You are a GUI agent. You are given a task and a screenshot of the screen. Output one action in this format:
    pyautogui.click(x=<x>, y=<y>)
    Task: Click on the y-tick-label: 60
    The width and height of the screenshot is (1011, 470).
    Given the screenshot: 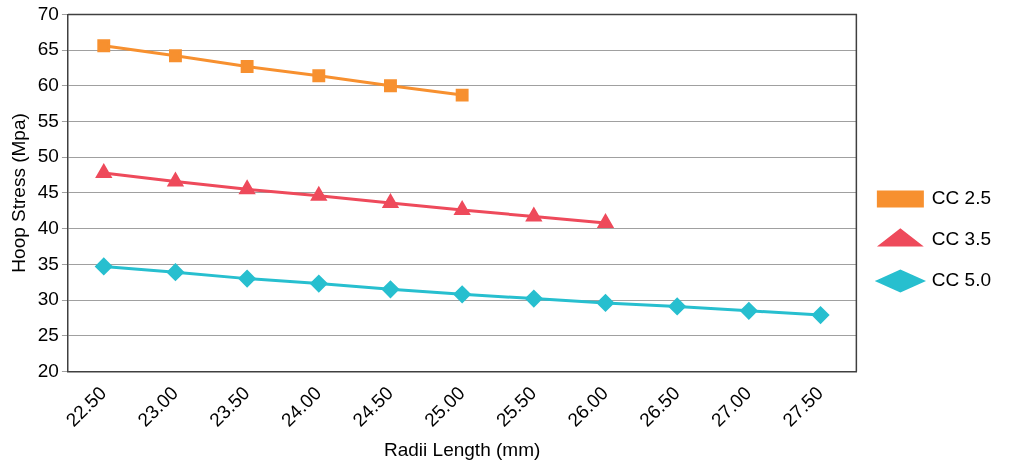 What is the action you would take?
    pyautogui.click(x=48, y=85)
    